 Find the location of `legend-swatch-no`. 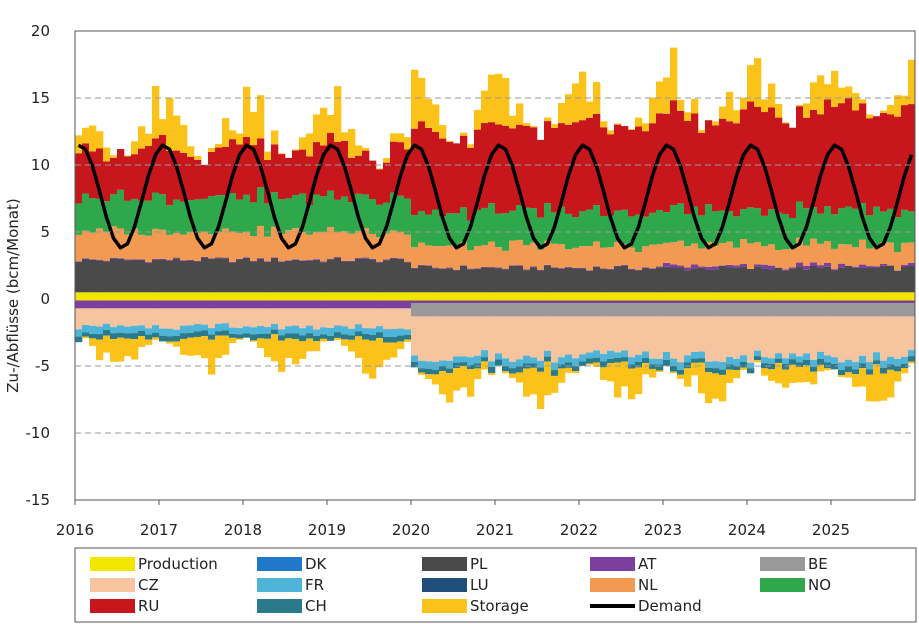

legend-swatch-no is located at coordinates (782, 585).